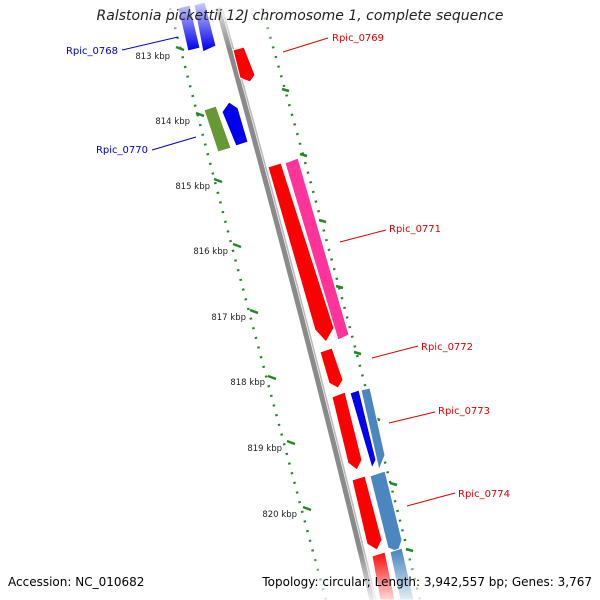 The width and height of the screenshot is (600, 600). What do you see at coordinates (172, 122) in the screenshot?
I see `tick-label: 814 kbp` at bounding box center [172, 122].